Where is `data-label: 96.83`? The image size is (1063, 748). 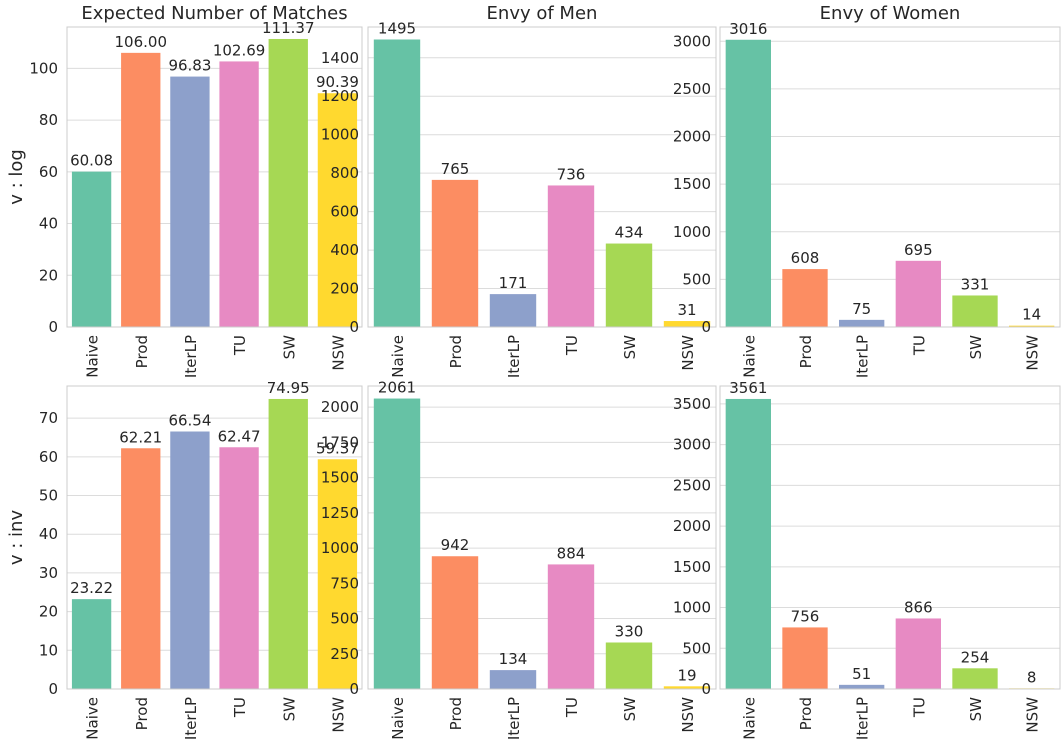
data-label: 96.83 is located at coordinates (189, 66).